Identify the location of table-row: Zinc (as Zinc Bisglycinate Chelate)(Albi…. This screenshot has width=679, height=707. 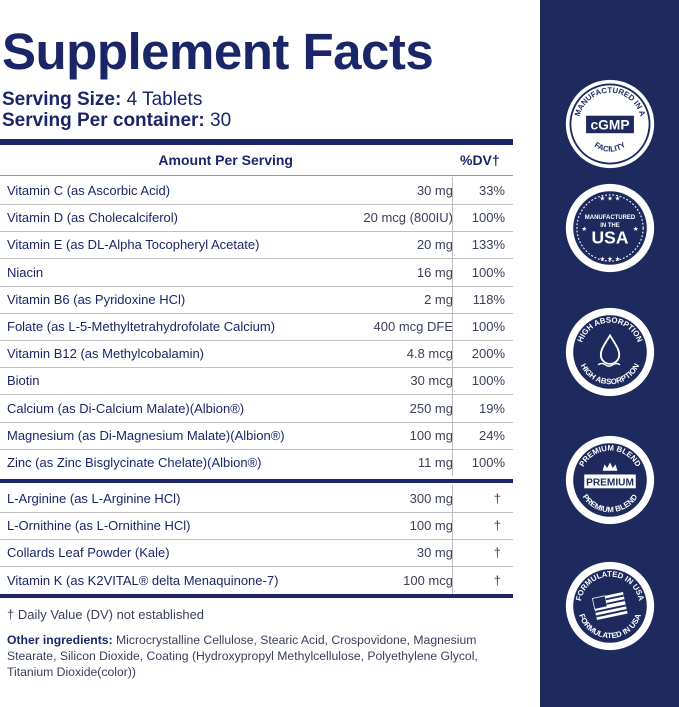
(256, 462).